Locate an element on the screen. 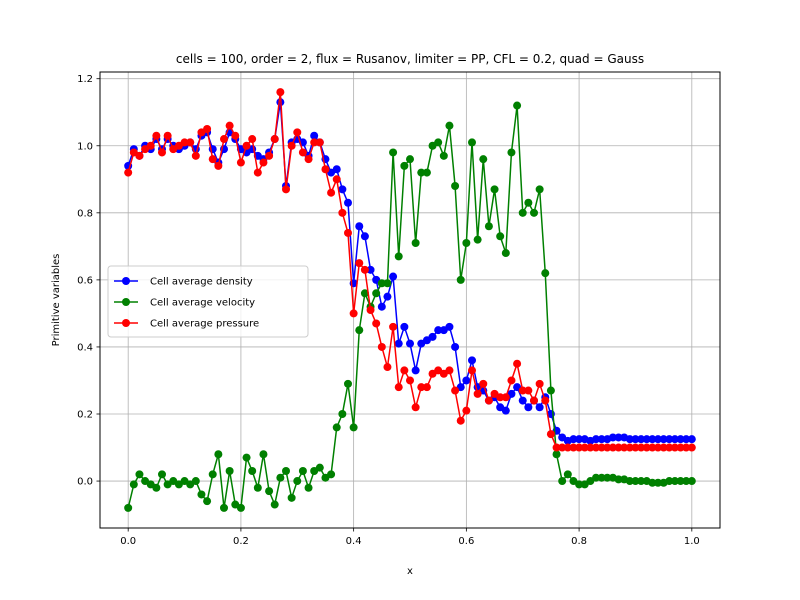  x-tick-label: 0.8 is located at coordinates (579, 541).